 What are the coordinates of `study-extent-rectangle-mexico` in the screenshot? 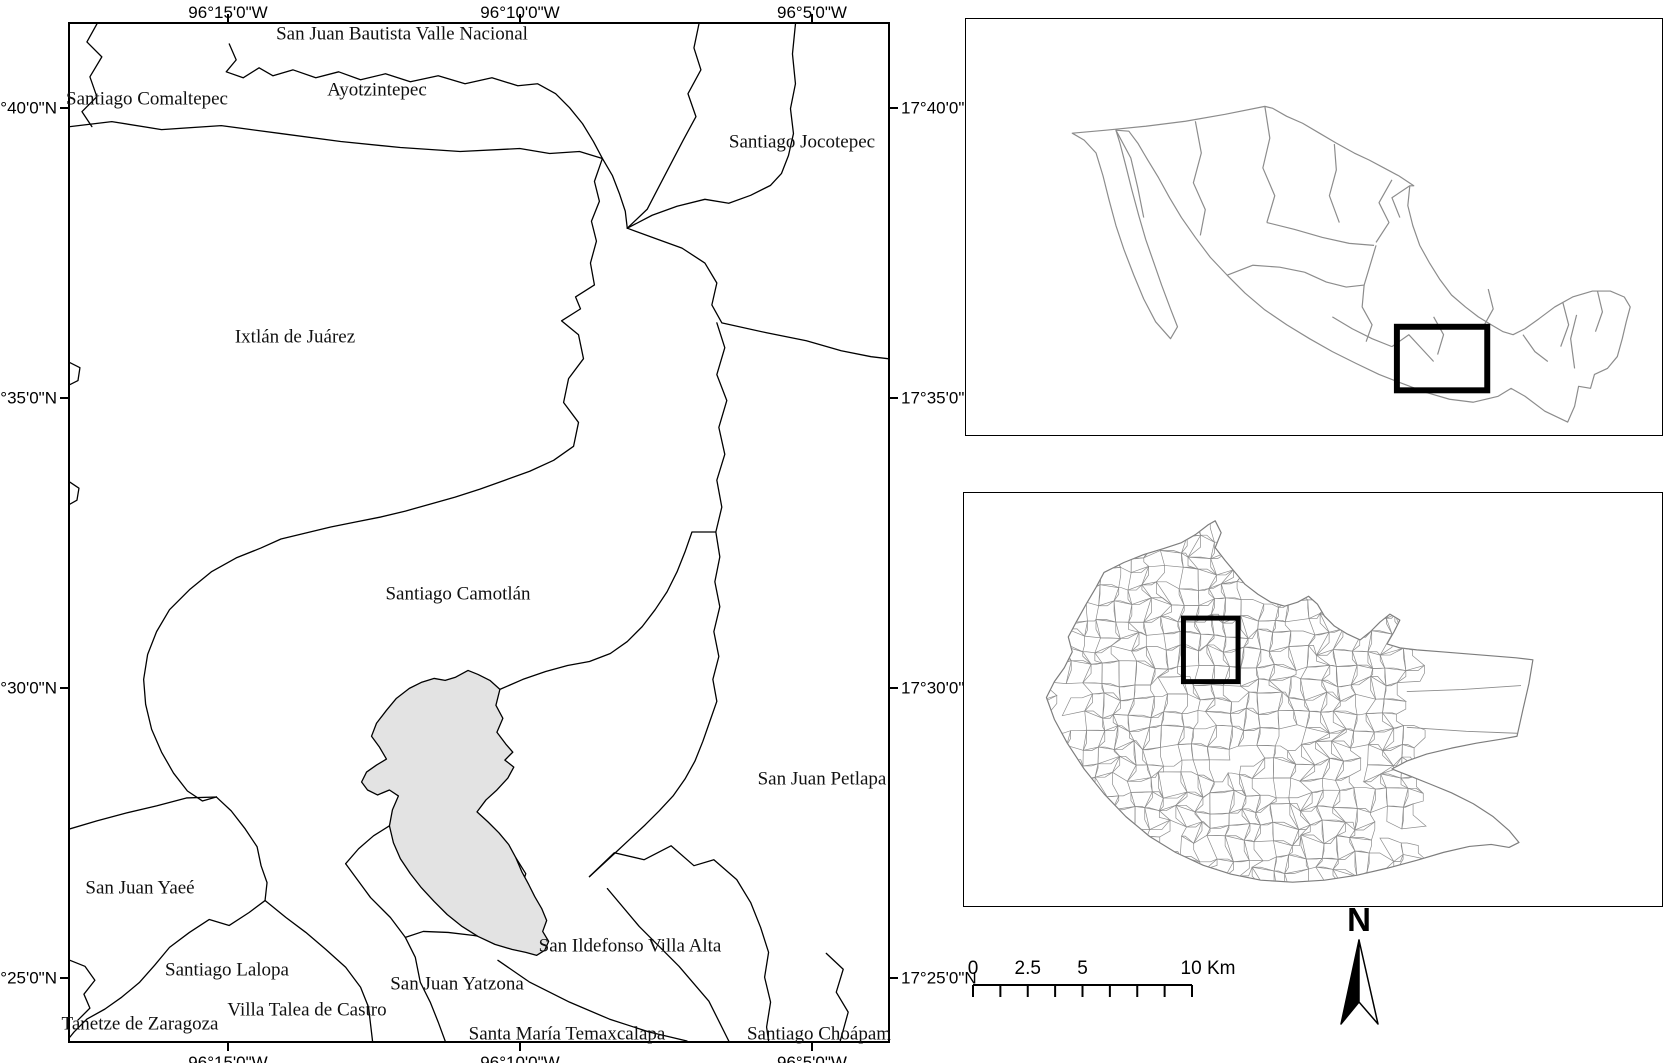 It's located at (1442, 358).